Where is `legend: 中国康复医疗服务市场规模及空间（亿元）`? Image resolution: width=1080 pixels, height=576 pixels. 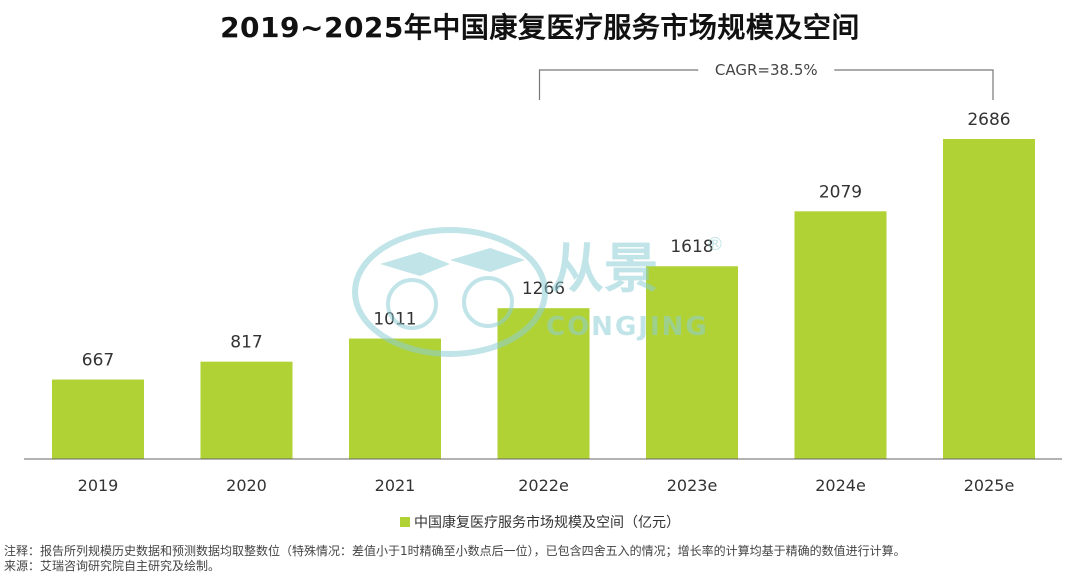
legend: 中国康复医疗服务市场规模及空间（亿元） is located at coordinates (540, 522).